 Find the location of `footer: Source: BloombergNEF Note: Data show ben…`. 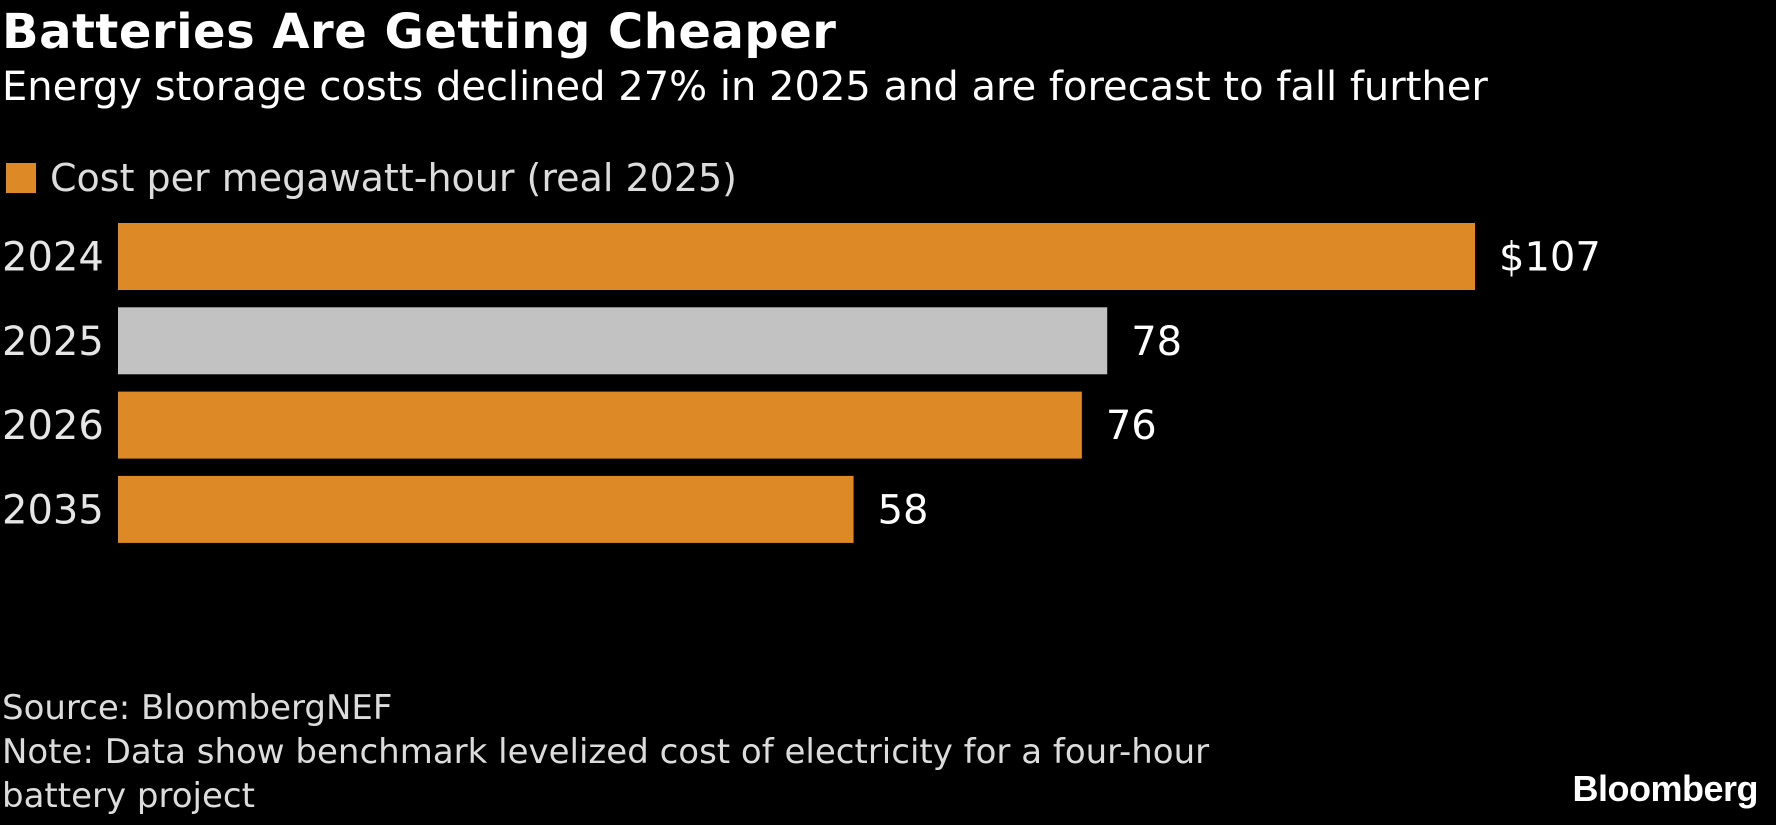

footer: Source: BloombergNEF Note: Data show ben… is located at coordinates (605, 752).